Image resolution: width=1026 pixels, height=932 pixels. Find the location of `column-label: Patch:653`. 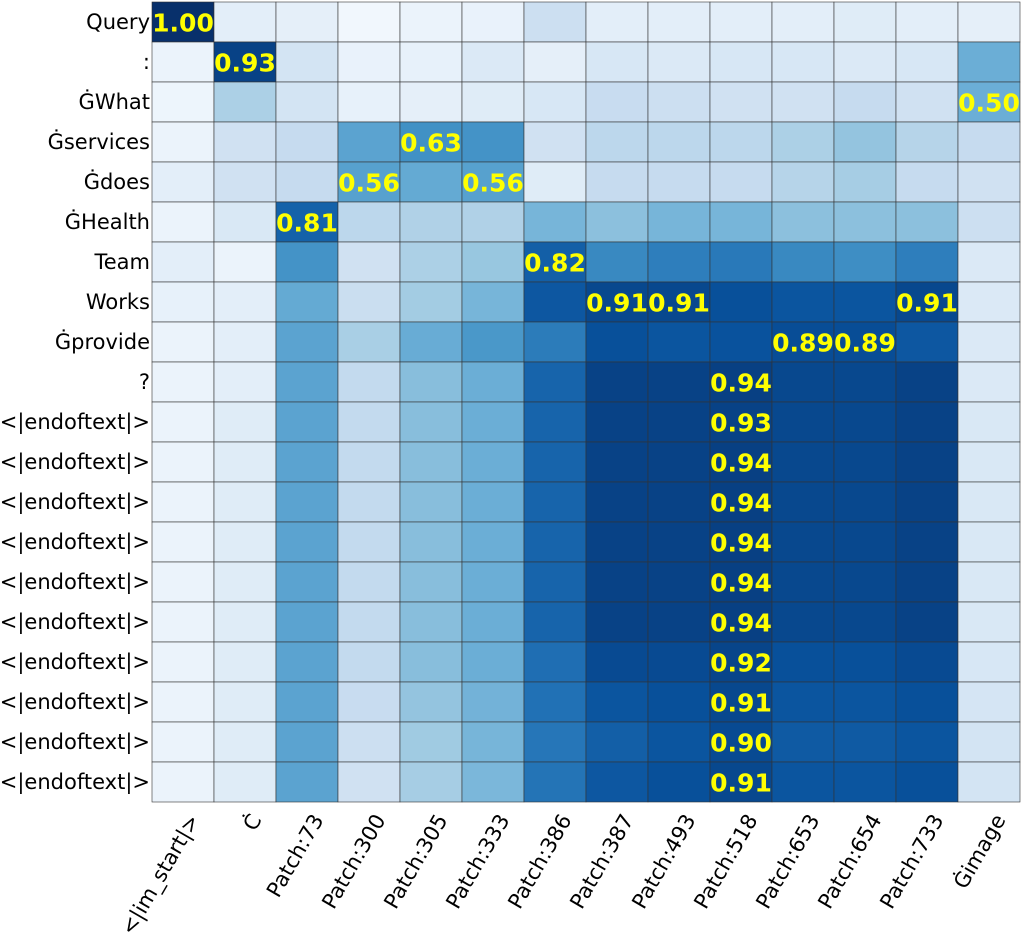

column-label: Patch:653 is located at coordinates (787, 861).